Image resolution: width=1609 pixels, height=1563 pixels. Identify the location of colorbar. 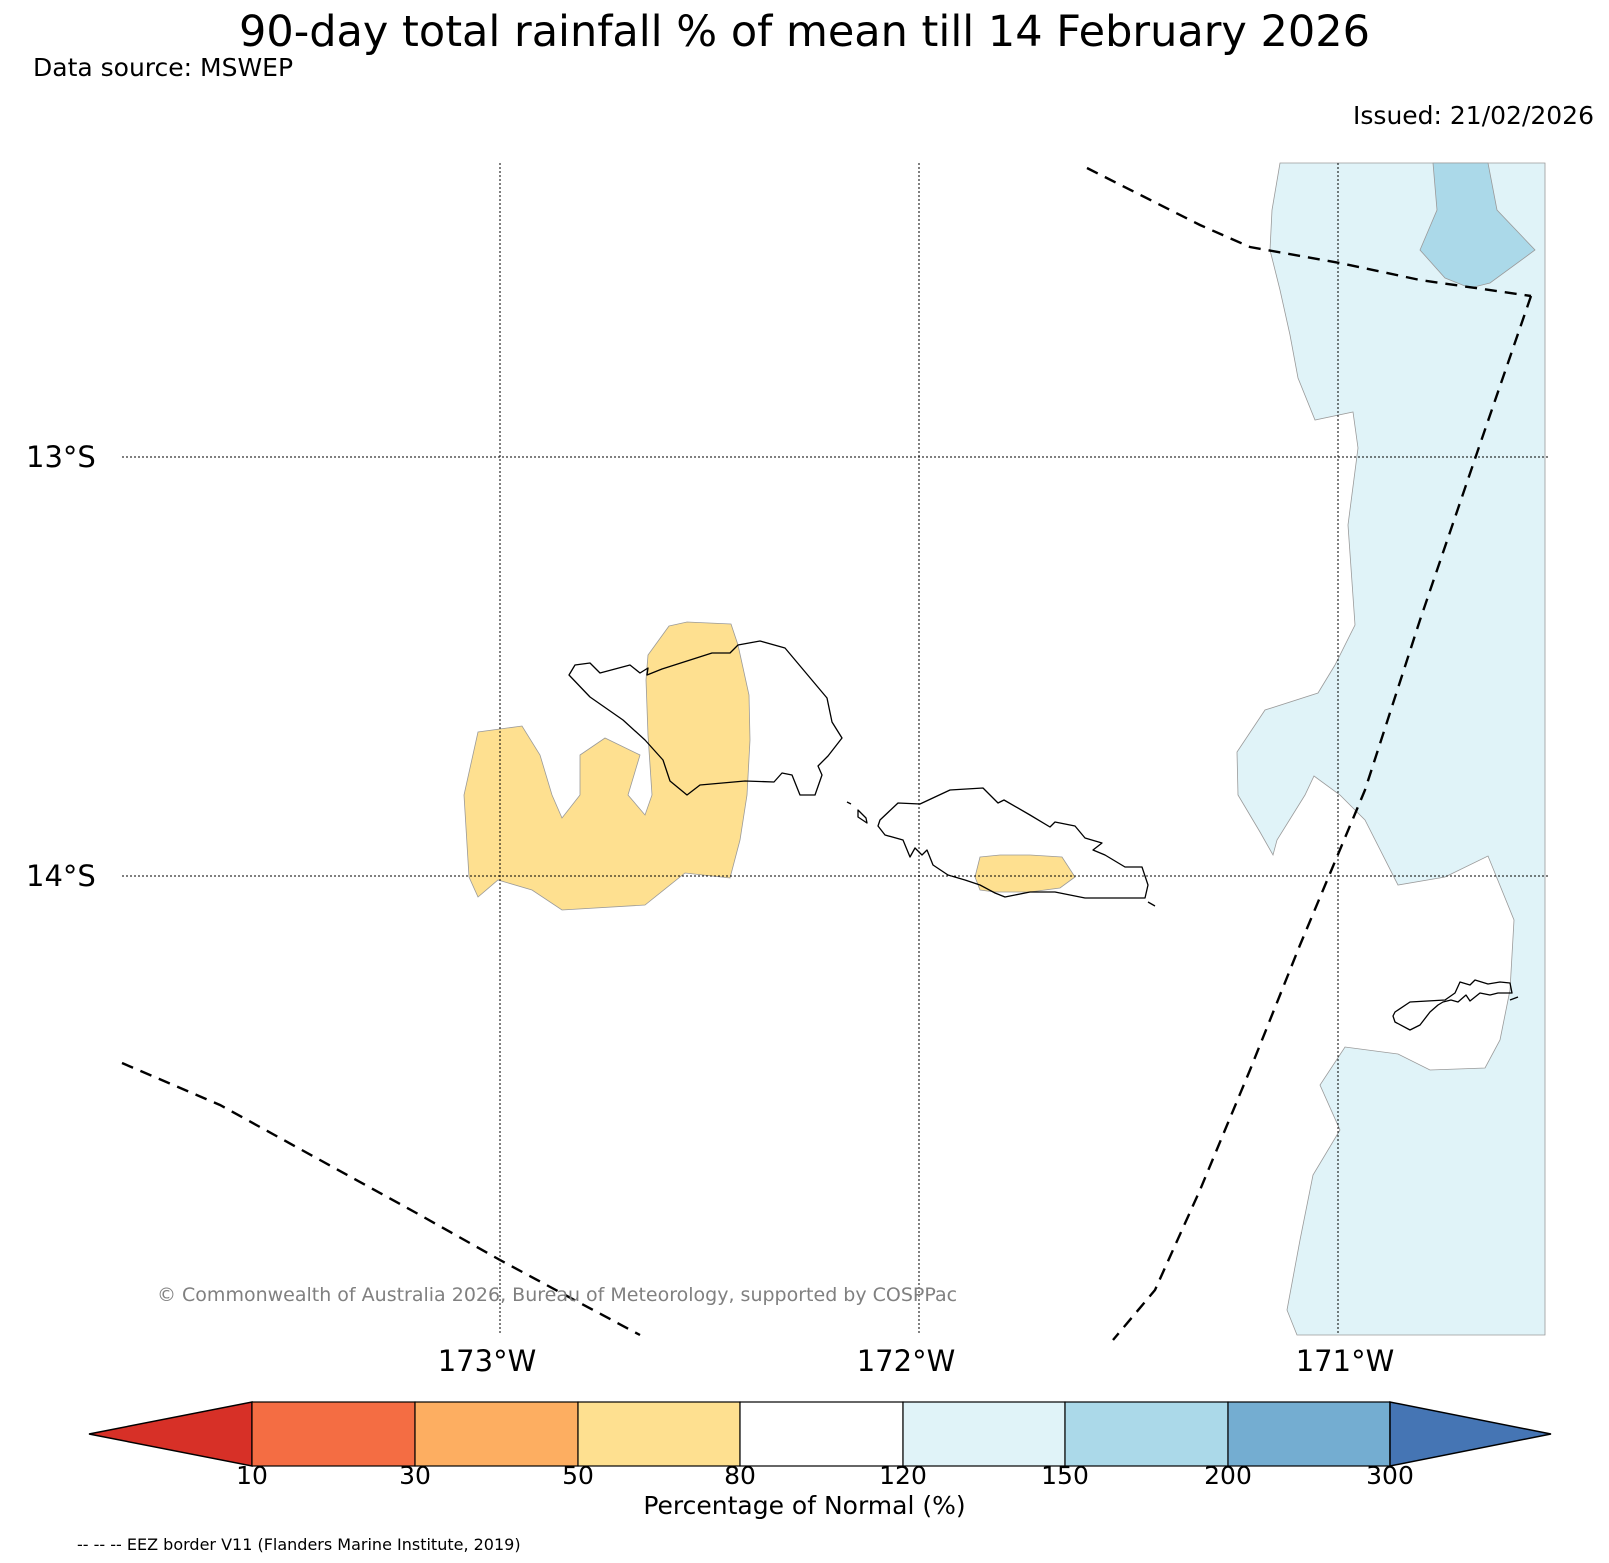
(820, 1434).